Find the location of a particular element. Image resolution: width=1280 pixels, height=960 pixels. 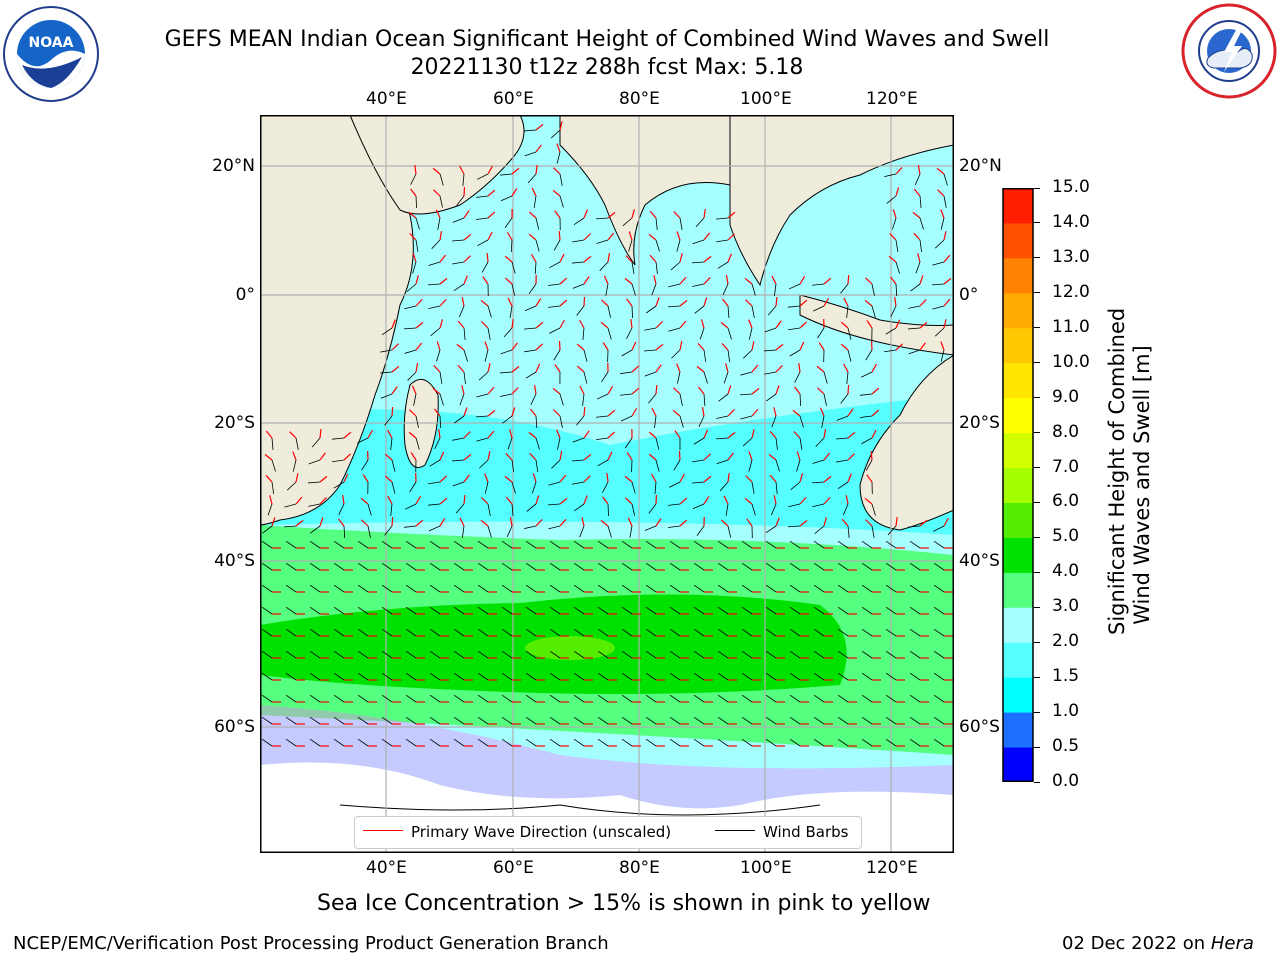

colorbar-tick-mark is located at coordinates (1037, 712).